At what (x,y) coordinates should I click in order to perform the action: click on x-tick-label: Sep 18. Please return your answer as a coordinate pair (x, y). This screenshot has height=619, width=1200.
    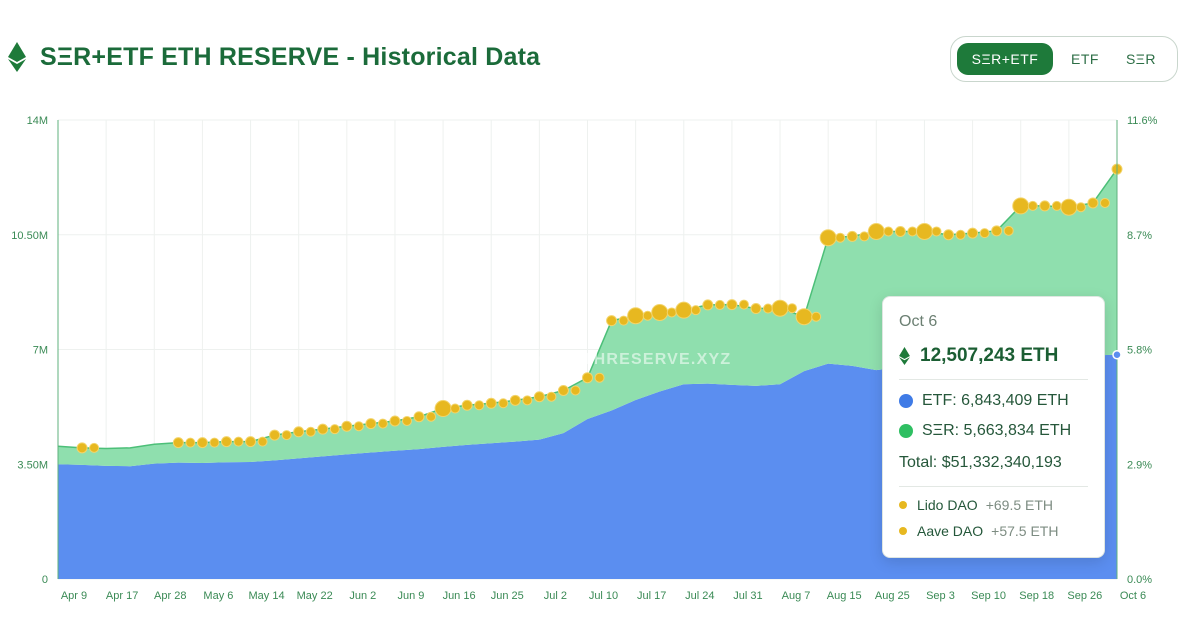
    Looking at the image, I should click on (1036, 596).